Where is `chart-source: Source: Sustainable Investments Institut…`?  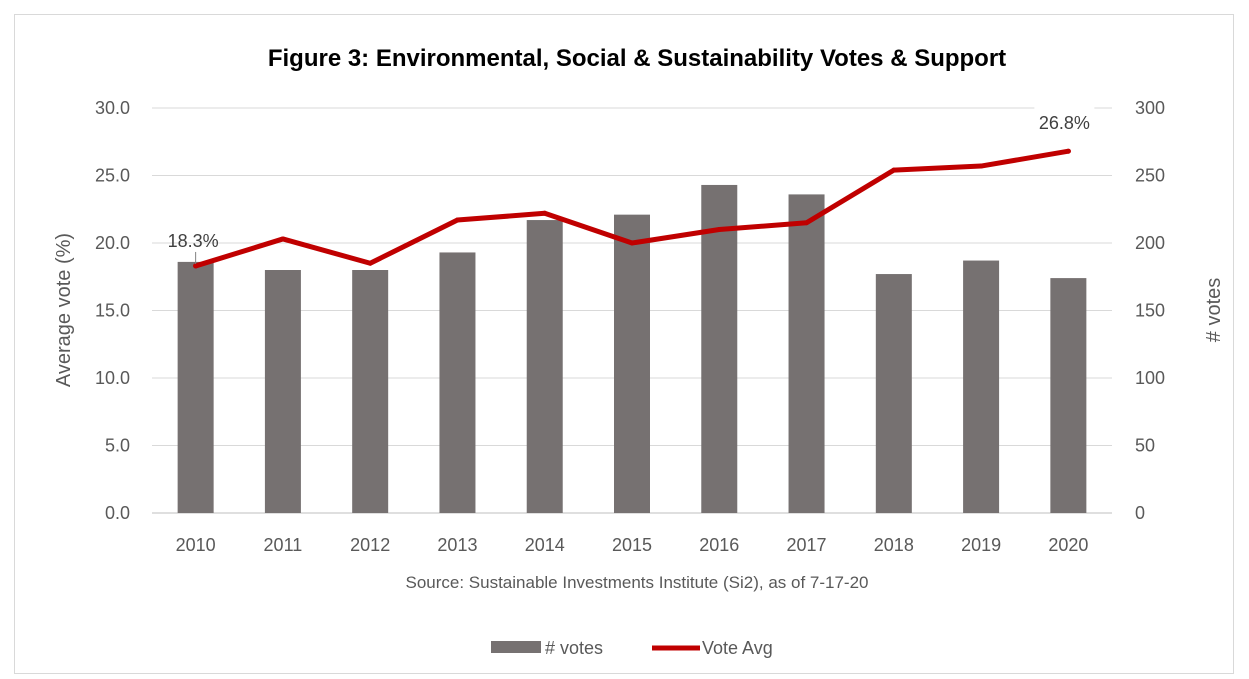
chart-source: Source: Sustainable Investments Institut… is located at coordinates (636, 582).